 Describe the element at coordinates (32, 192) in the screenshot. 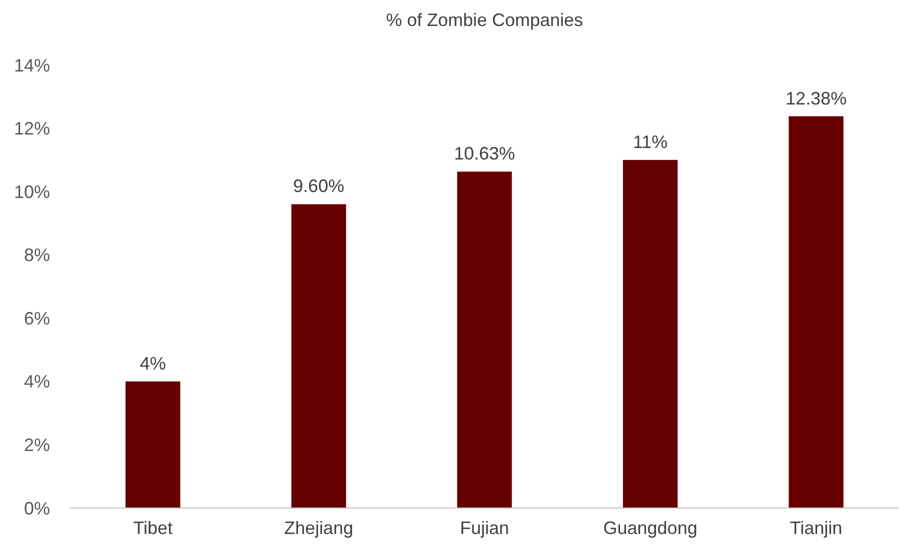

I see `y-tick-label: 10%` at that location.